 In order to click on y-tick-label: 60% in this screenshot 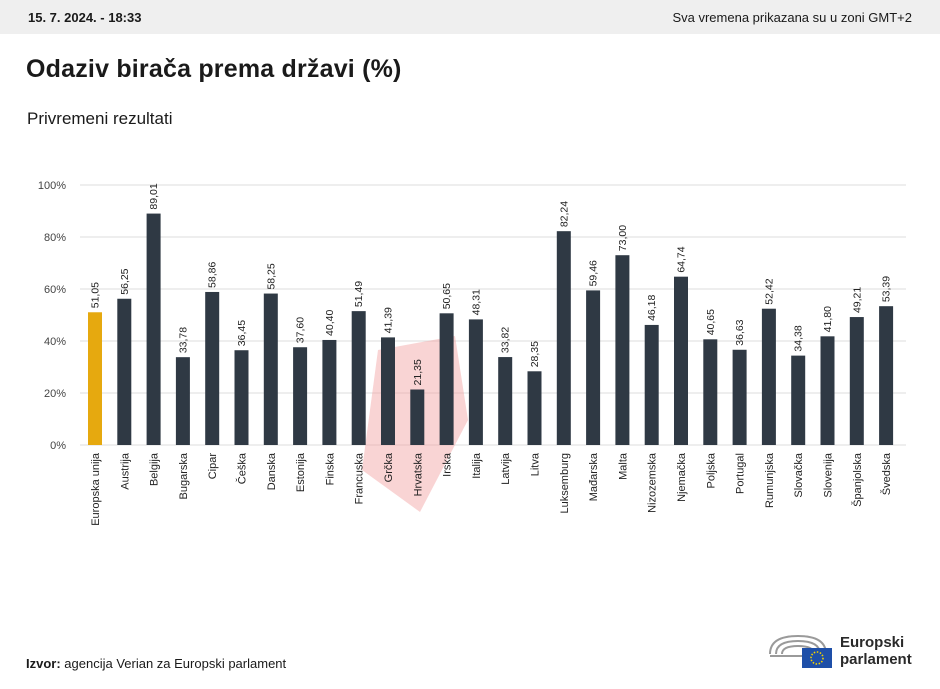, I will do `click(55, 290)`.